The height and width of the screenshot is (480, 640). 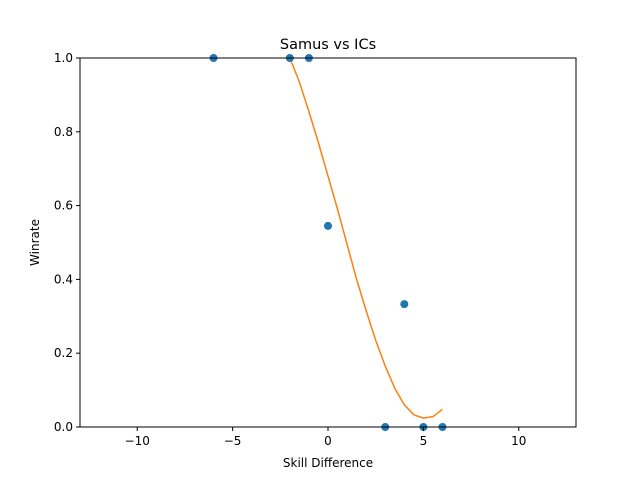 What do you see at coordinates (63, 279) in the screenshot?
I see `y-tick-label: 0.4` at bounding box center [63, 279].